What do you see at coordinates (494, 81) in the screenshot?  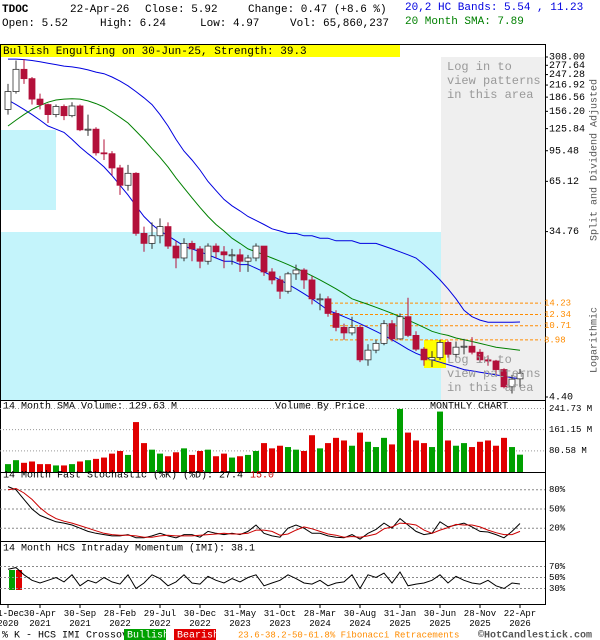 I see `login-note: Log in to view patterns in this area` at bounding box center [494, 81].